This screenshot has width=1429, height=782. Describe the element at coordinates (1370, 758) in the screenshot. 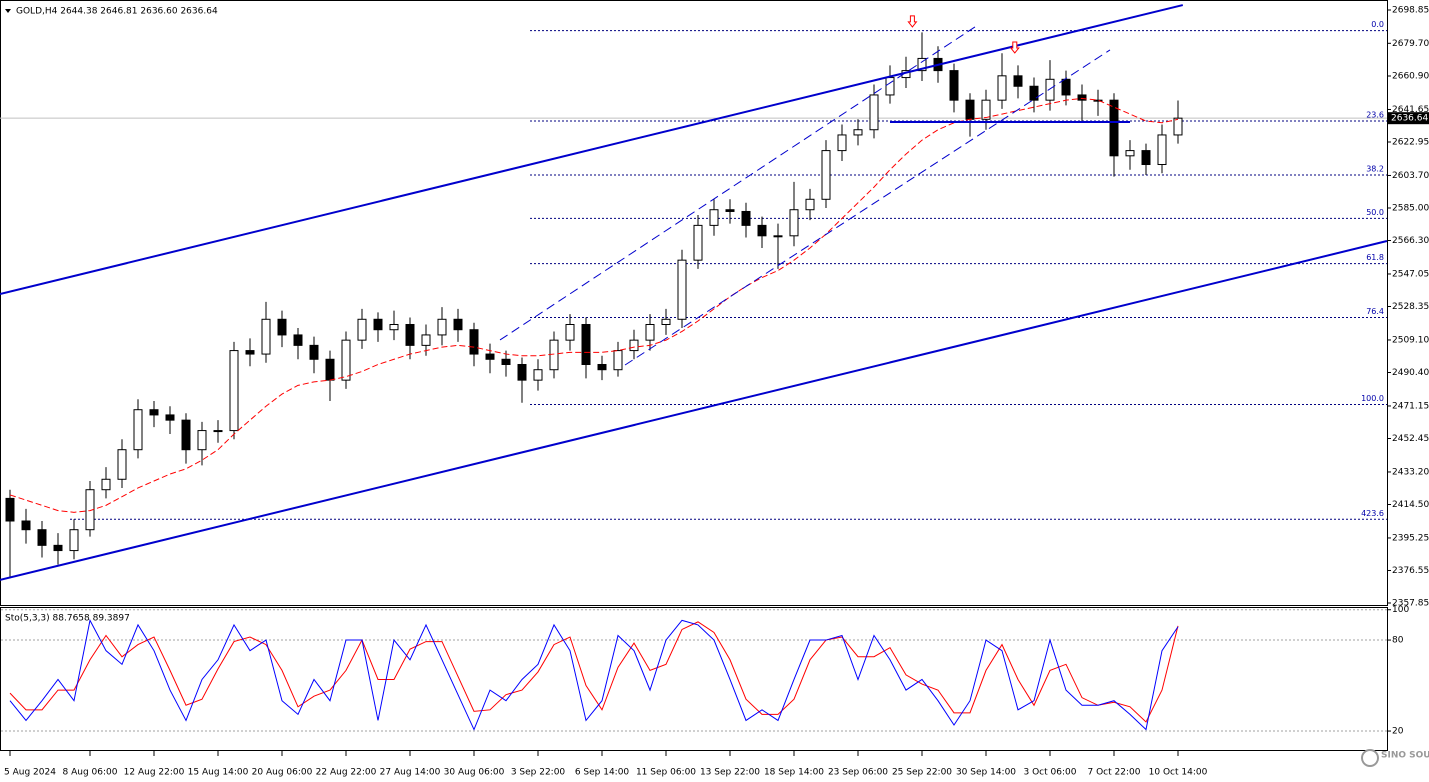

I see `watermark-logo` at that location.